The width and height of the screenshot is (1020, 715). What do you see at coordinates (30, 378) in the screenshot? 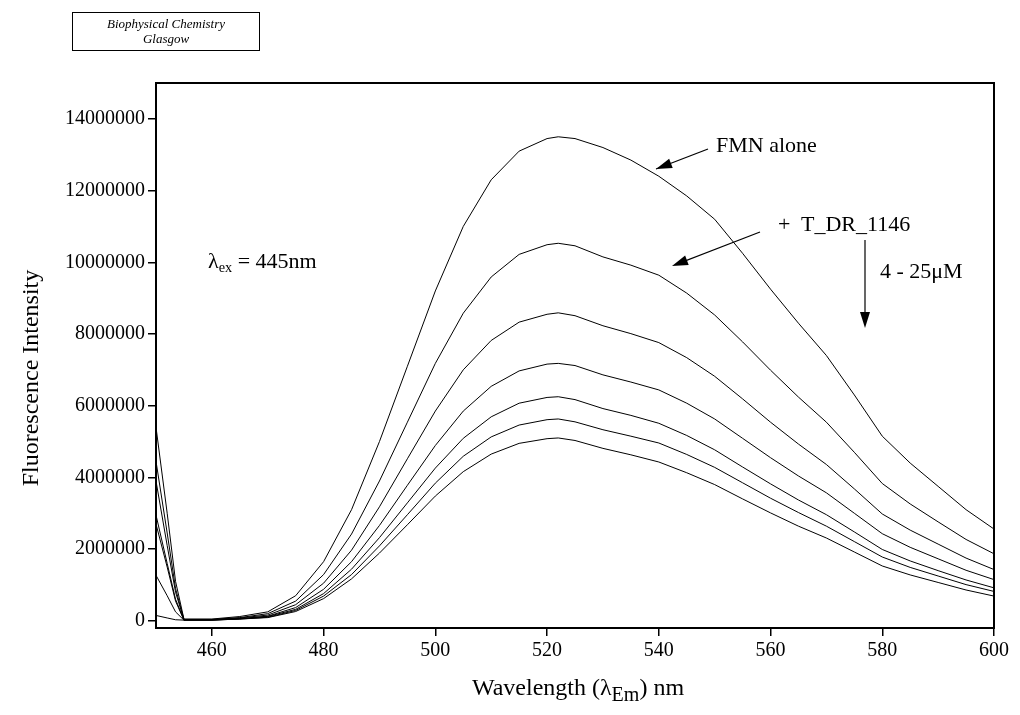
I see `y-axis-title: Fluorescence Intensity` at bounding box center [30, 378].